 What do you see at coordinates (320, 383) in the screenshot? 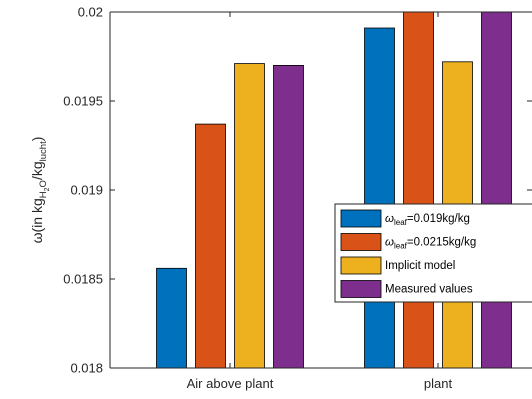
I see `x-tick-labels: Air above plant plant` at bounding box center [320, 383].